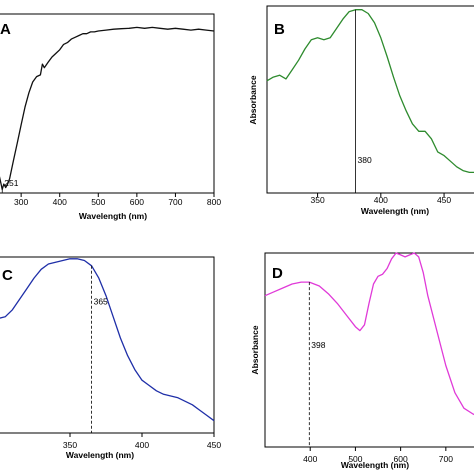 The height and width of the screenshot is (474, 474). Describe the element at coordinates (7, 275) in the screenshot. I see `panel-label-c: C` at that location.